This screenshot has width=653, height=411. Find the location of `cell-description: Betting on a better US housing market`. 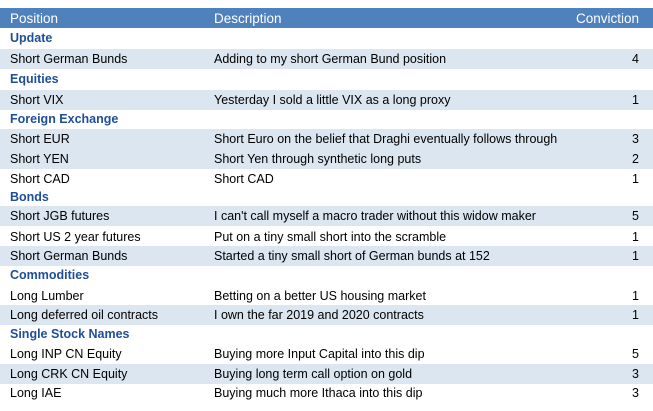

cell-description: Betting on a better US housing market is located at coordinates (320, 296).